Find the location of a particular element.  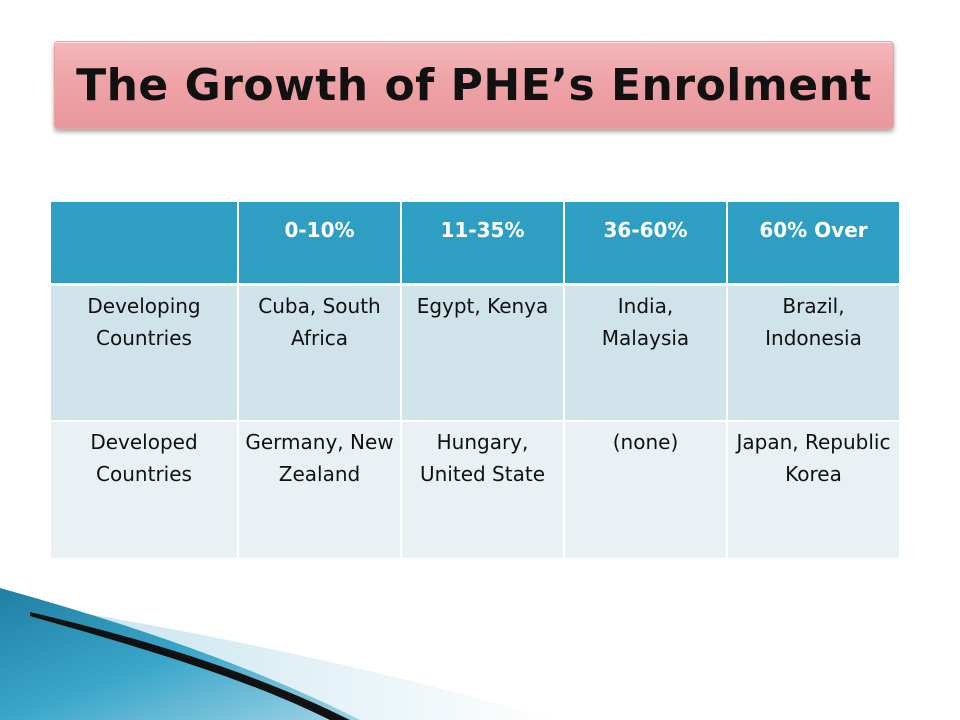

dark-swoosh is located at coordinates (190, 666).